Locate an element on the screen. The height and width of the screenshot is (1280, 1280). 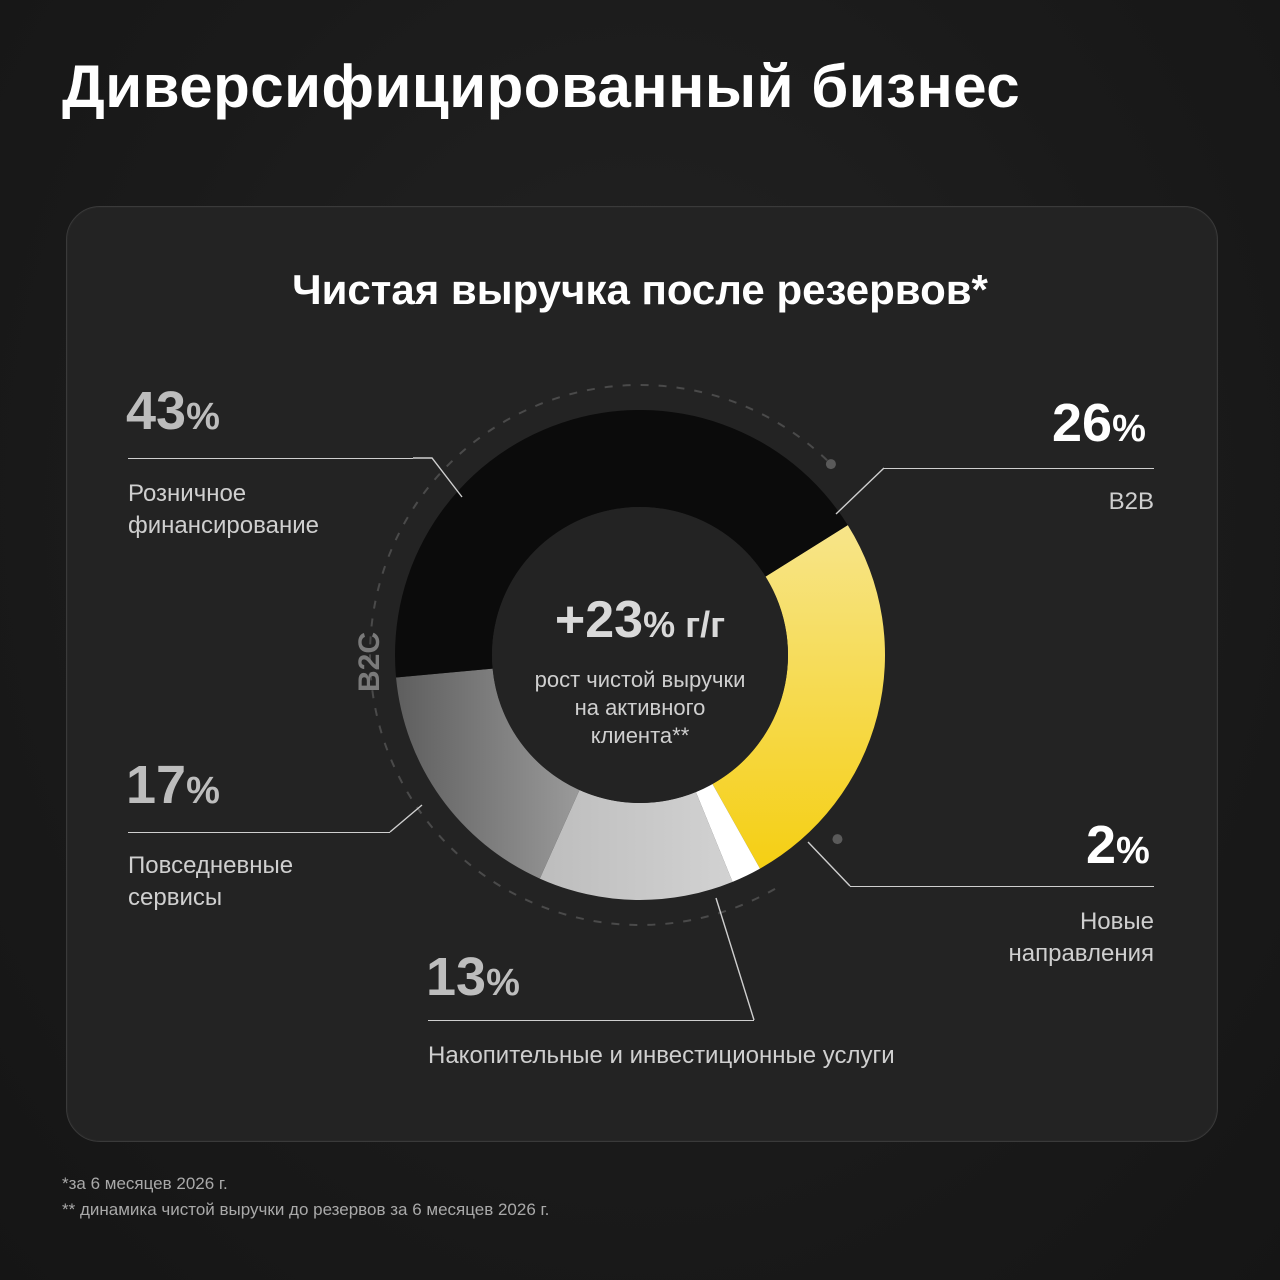
new-percent: 2% is located at coordinates (1118, 845).